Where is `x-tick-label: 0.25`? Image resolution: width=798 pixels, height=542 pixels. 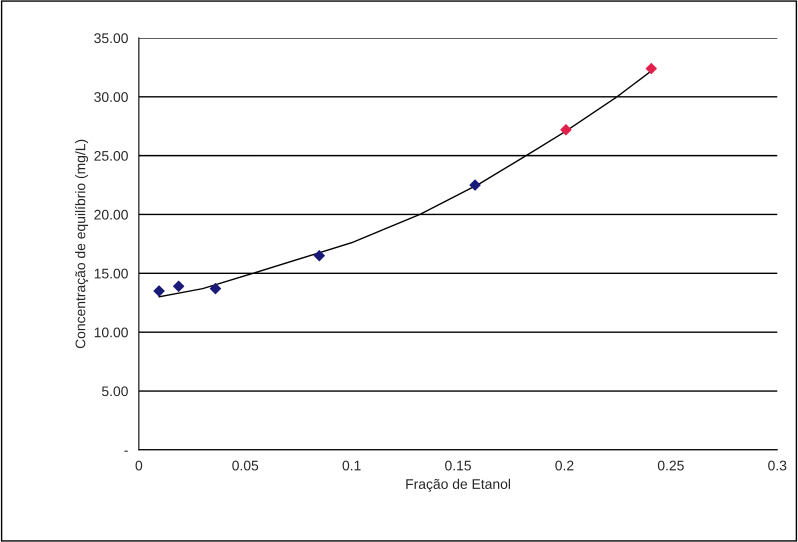 x-tick-label: 0.25 is located at coordinates (671, 465).